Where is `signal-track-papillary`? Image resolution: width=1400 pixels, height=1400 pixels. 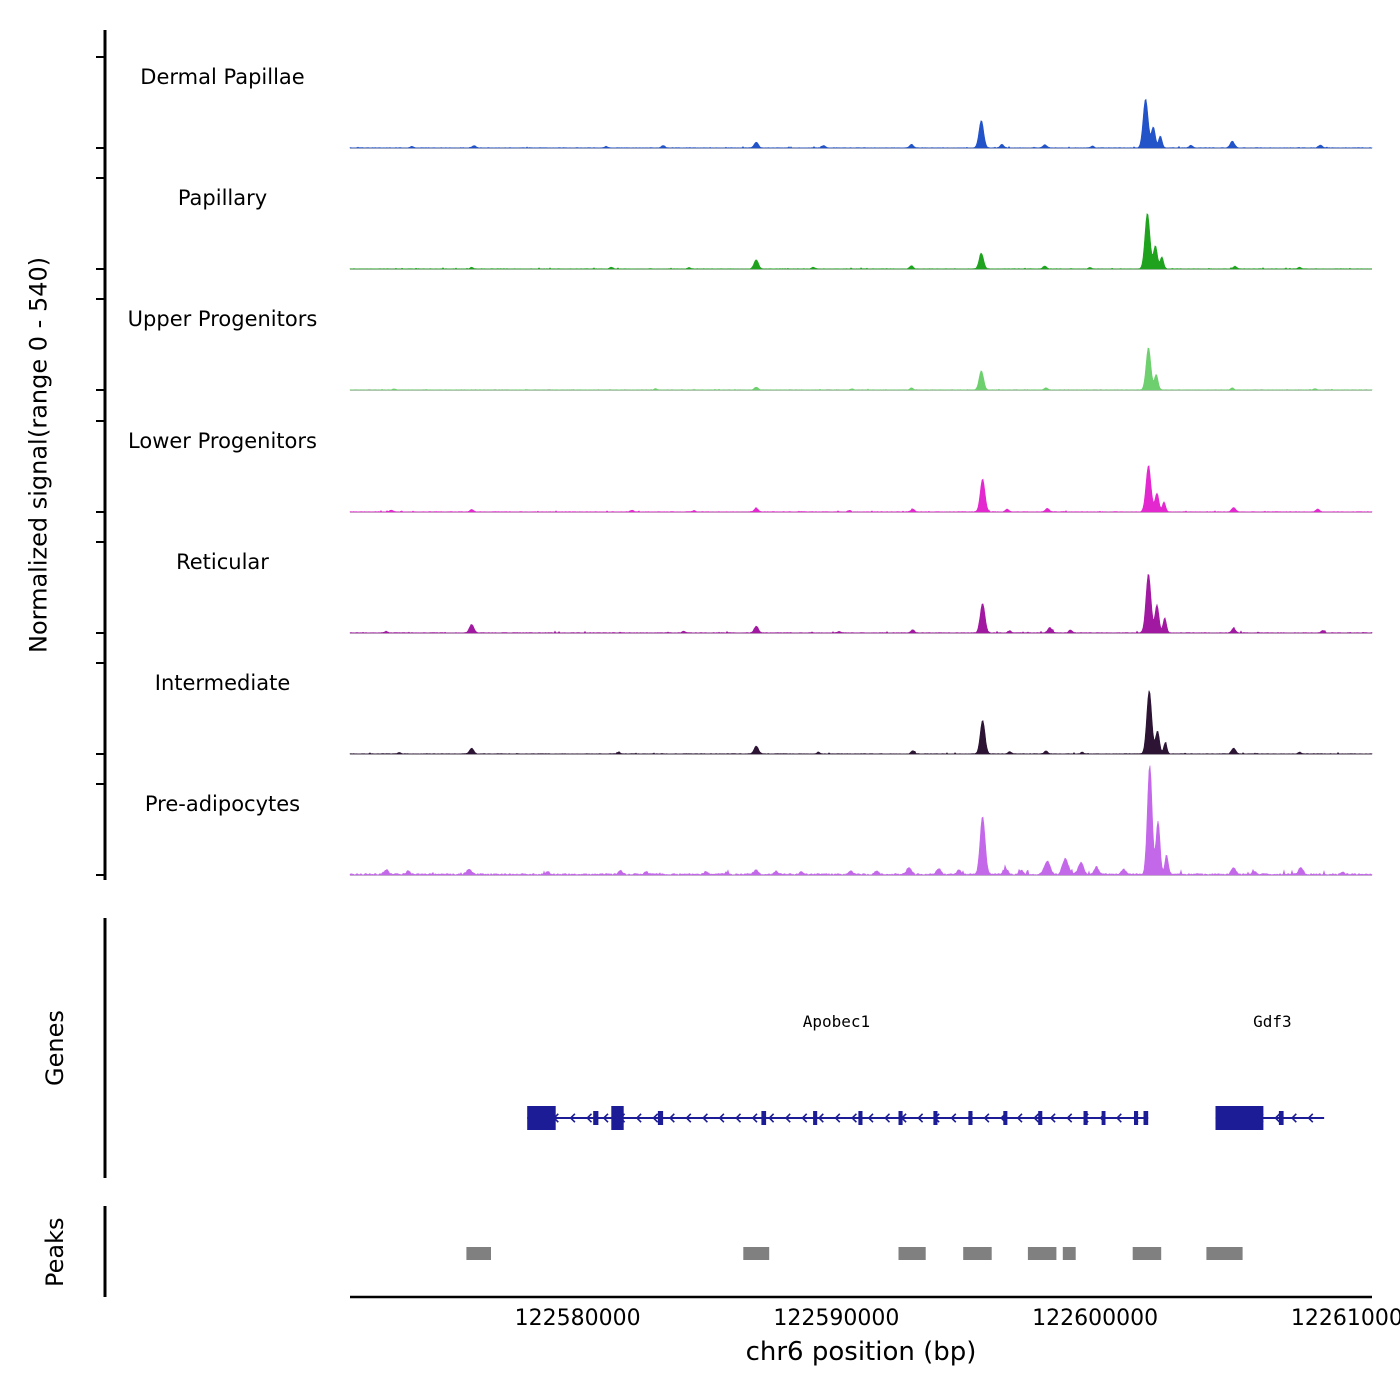 signal-track-papillary is located at coordinates (861, 241).